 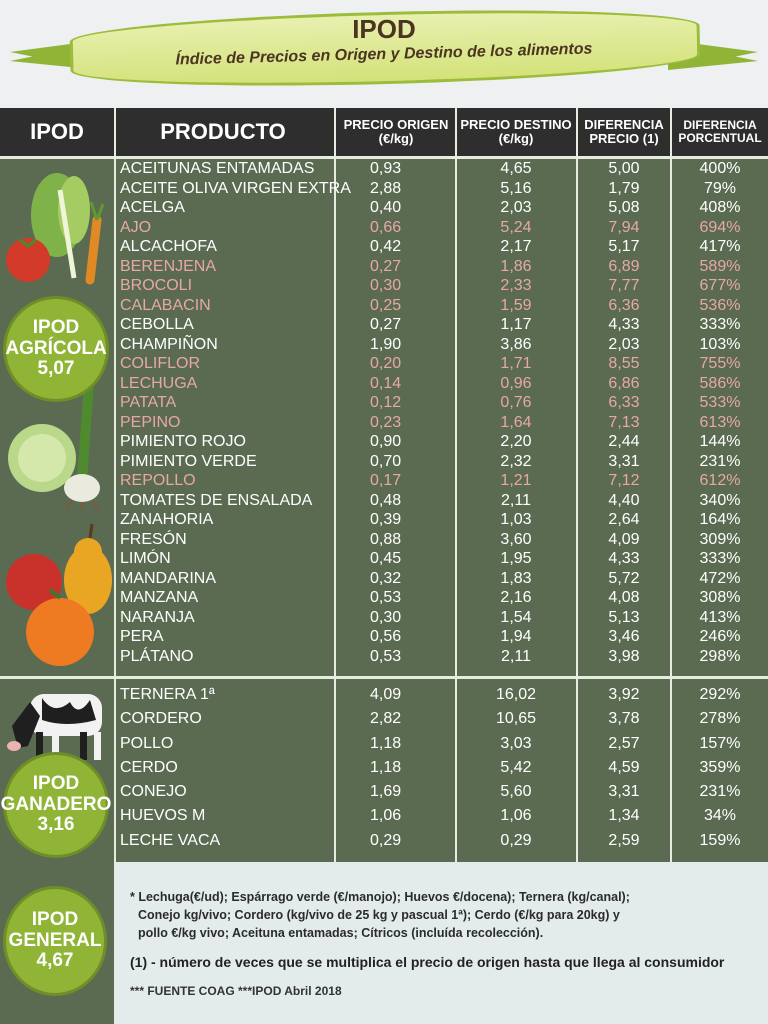 I want to click on diferencia-porcentual: 308%, so click(x=720, y=597).